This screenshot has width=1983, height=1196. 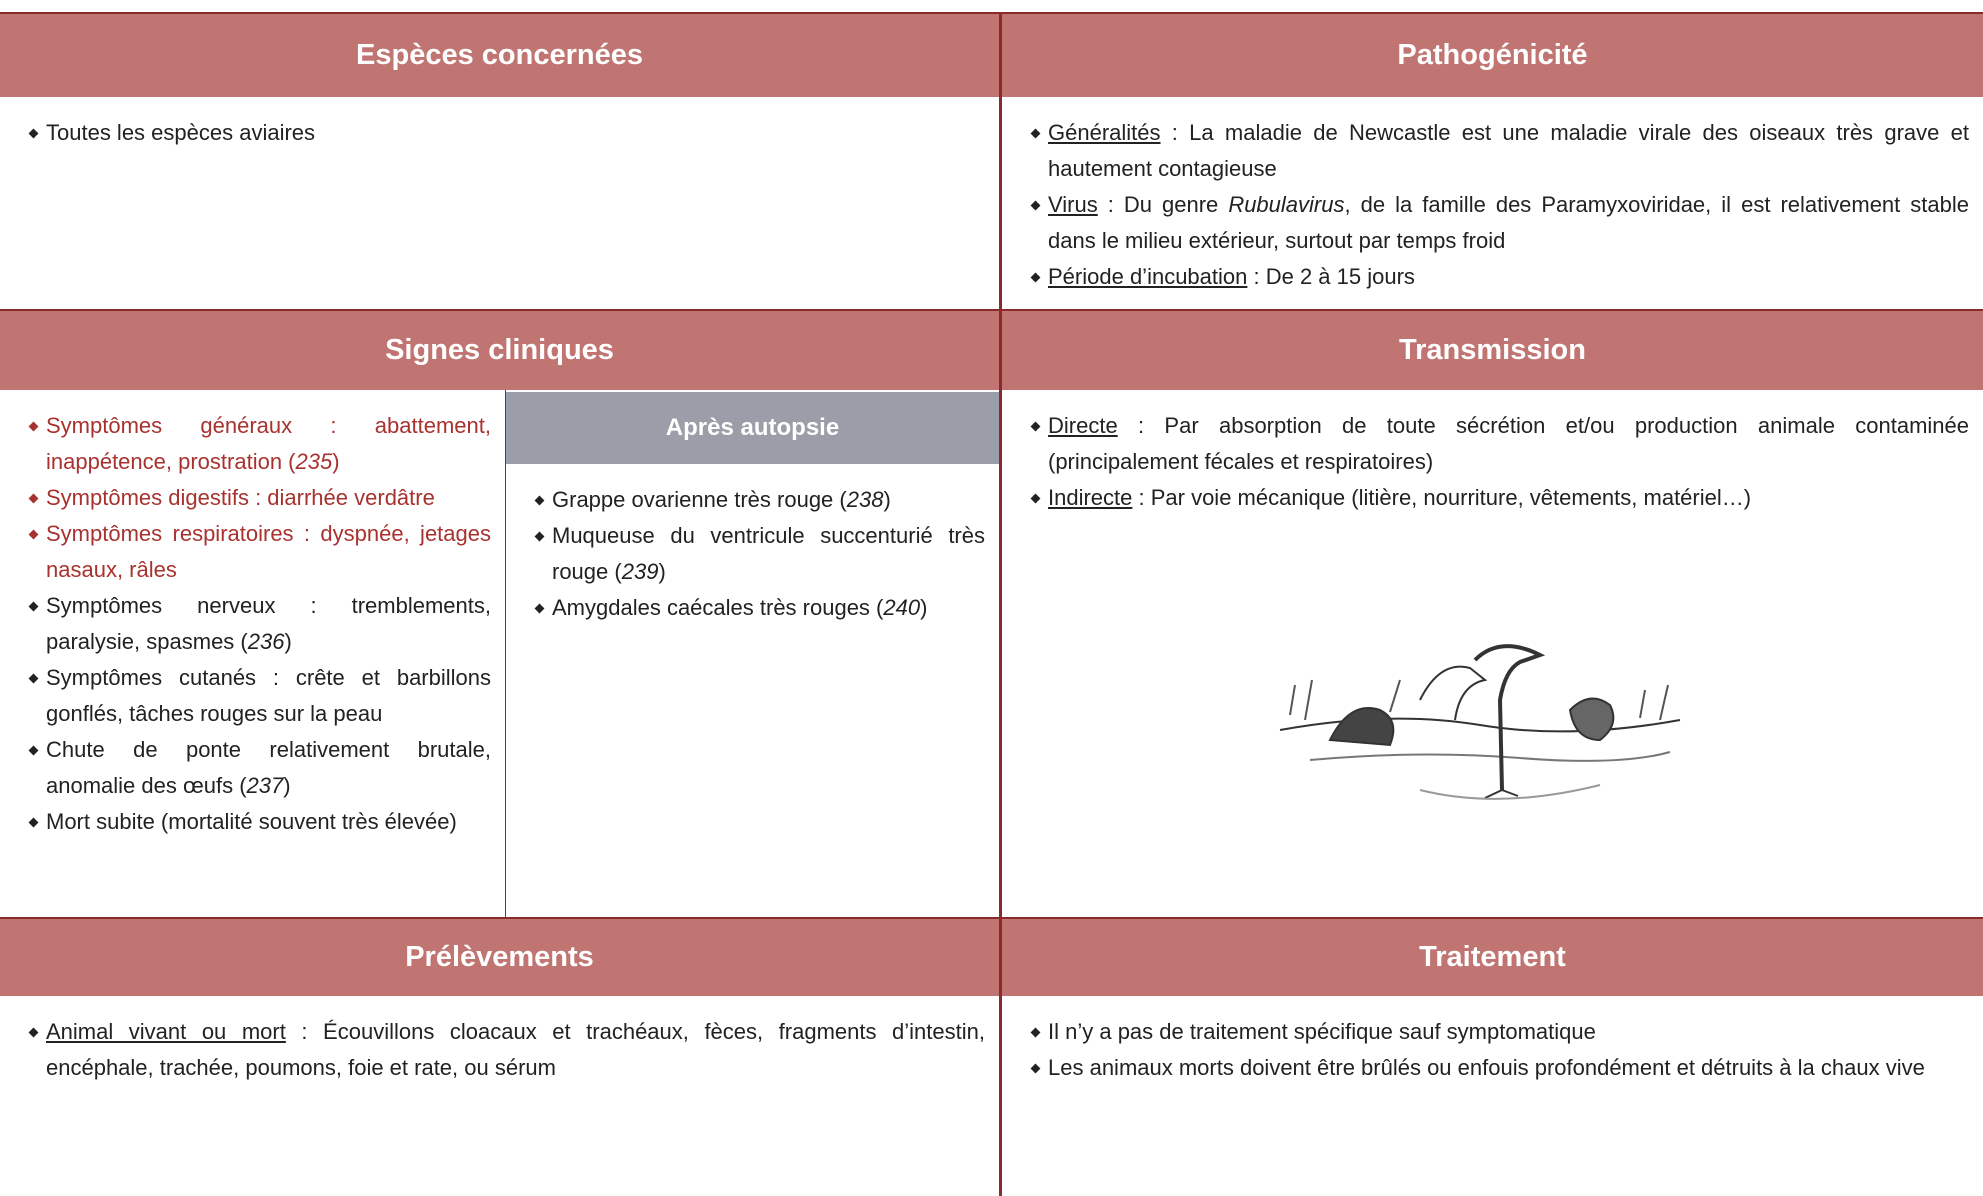 I want to click on section-body: Toutes les espèces aviaires, so click(x=499, y=203).